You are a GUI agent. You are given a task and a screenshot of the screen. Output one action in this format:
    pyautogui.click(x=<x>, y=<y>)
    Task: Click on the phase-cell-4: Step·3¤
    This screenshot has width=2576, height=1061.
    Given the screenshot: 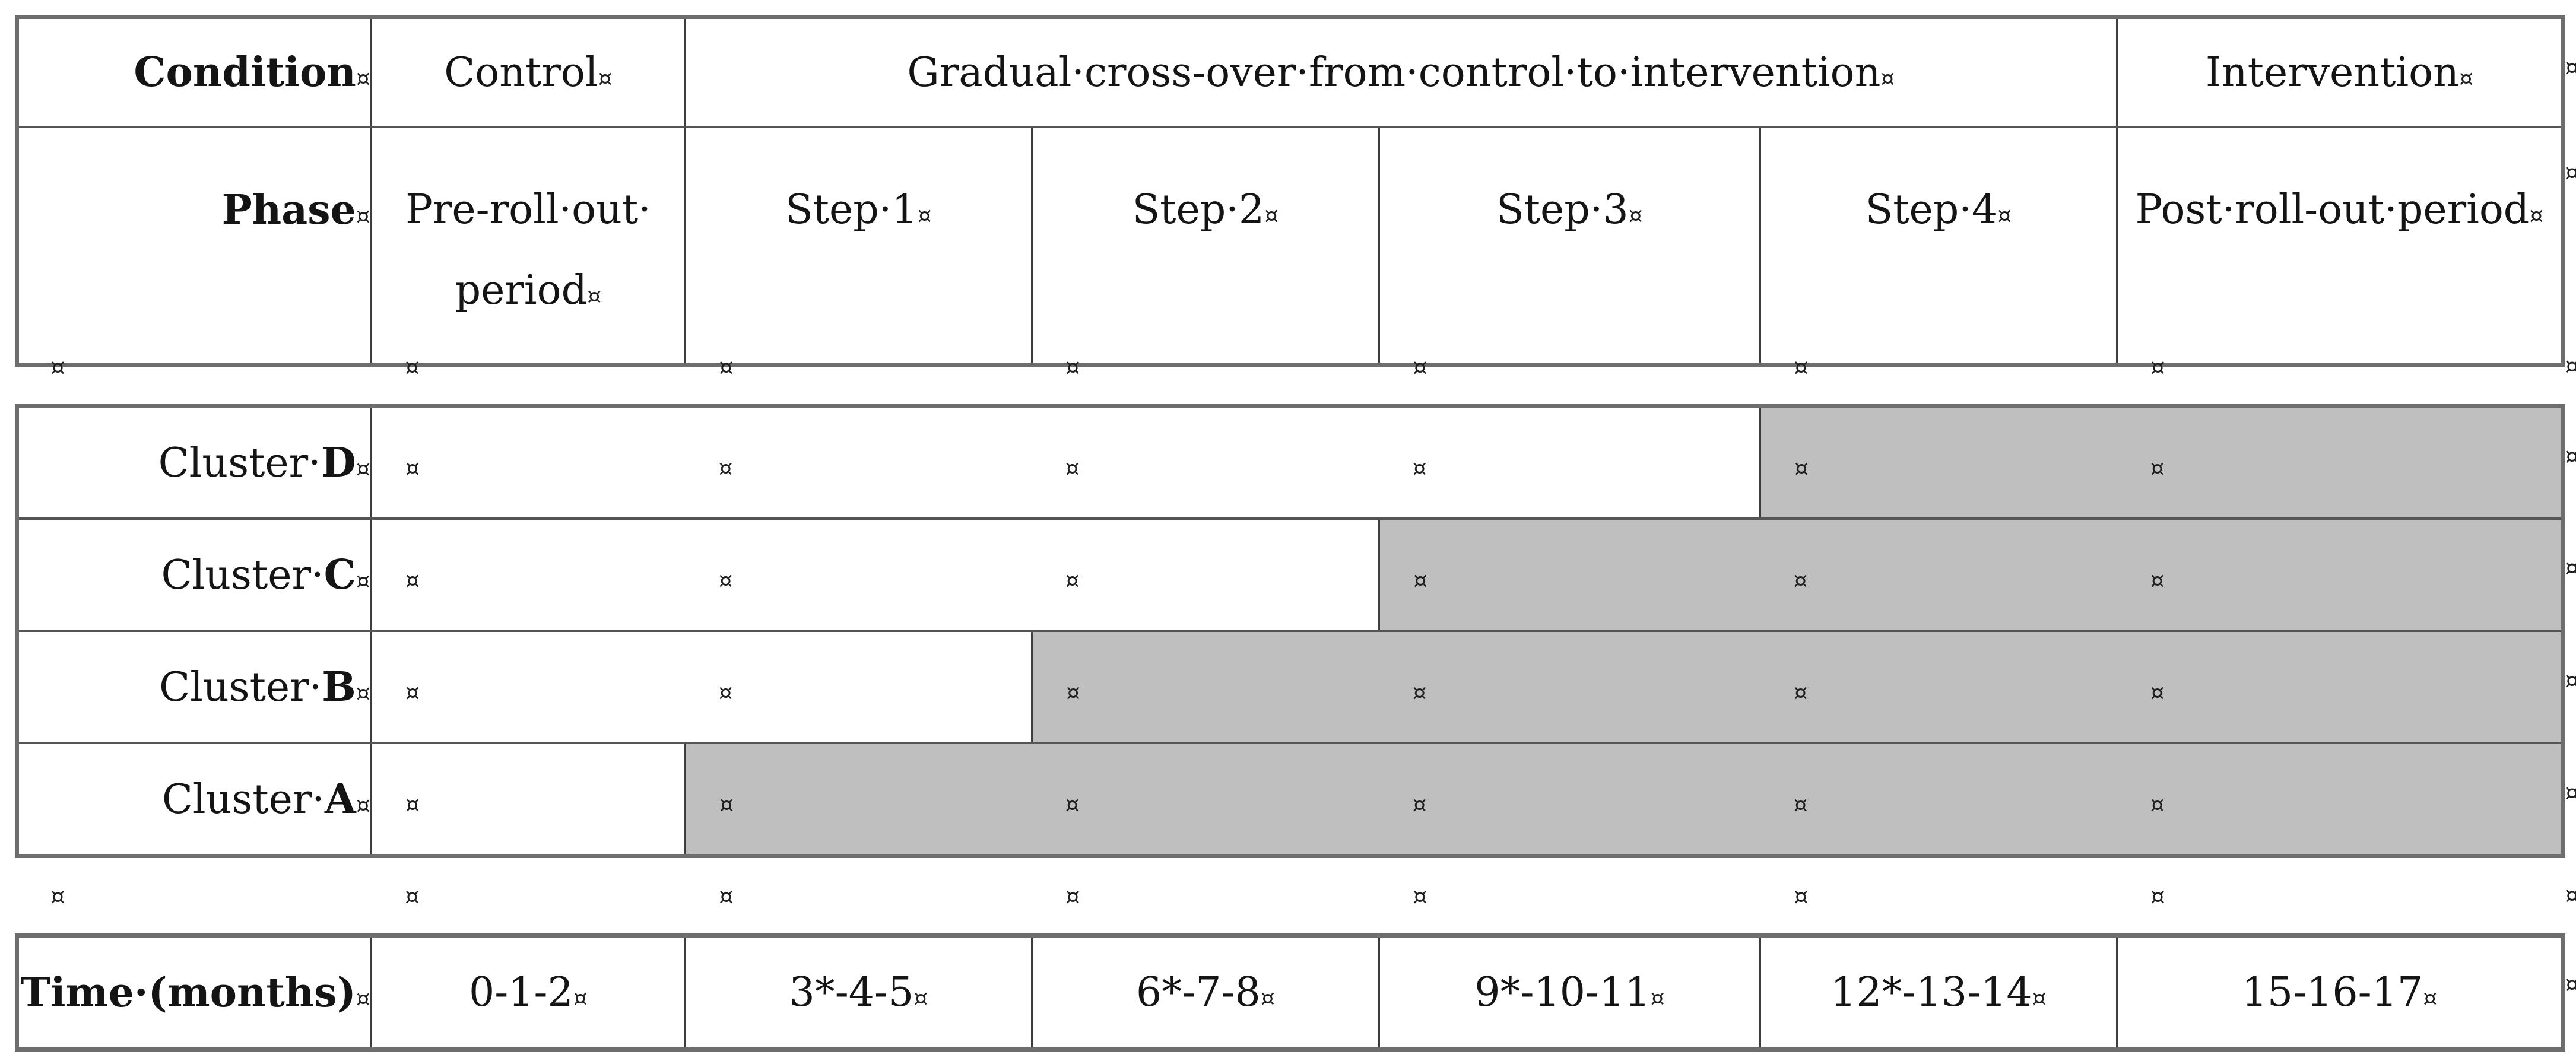 What is the action you would take?
    pyautogui.click(x=1569, y=246)
    